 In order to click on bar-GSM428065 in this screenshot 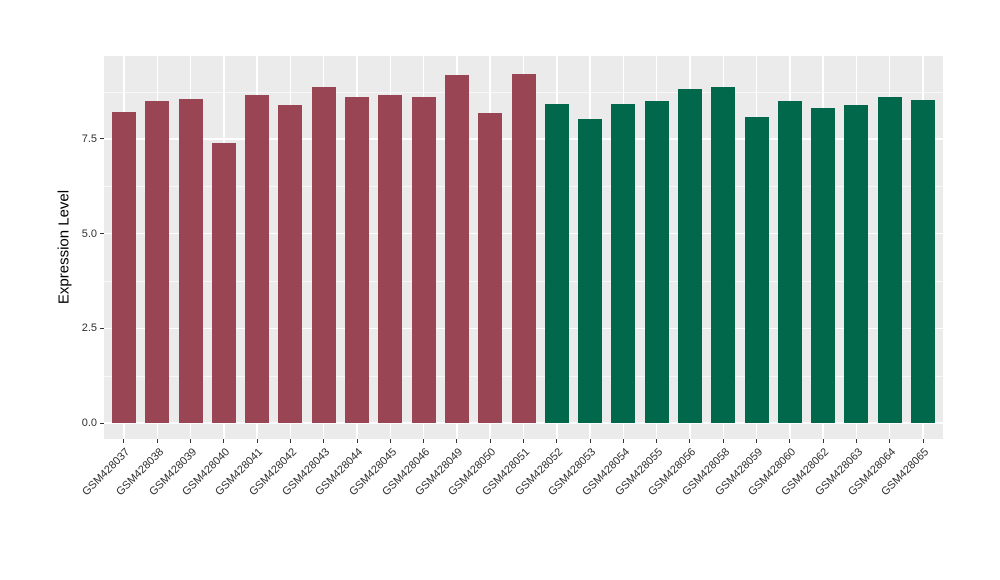, I will do `click(923, 261)`.